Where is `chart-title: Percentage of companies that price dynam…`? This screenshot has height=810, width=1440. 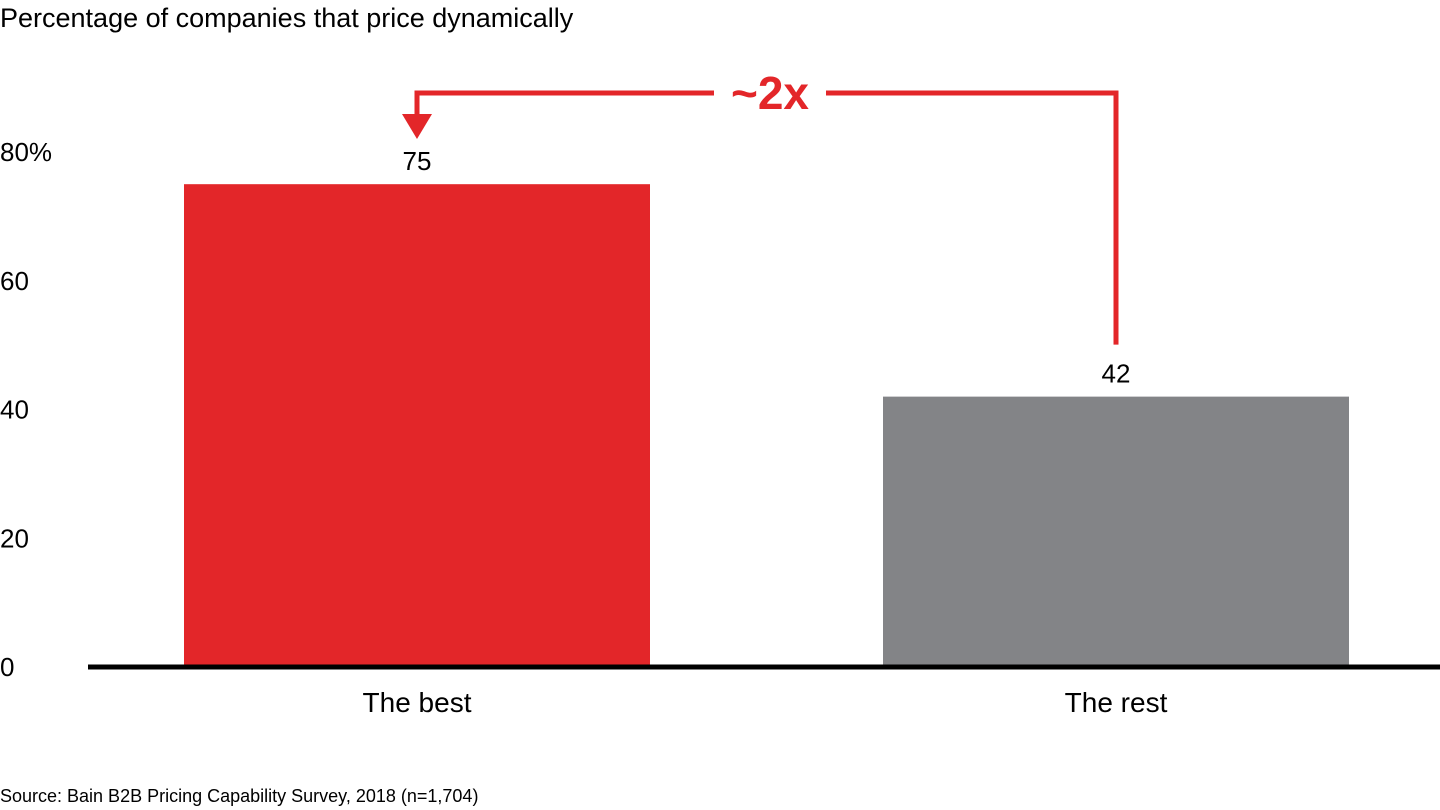
chart-title: Percentage of companies that price dynam… is located at coordinates (287, 18).